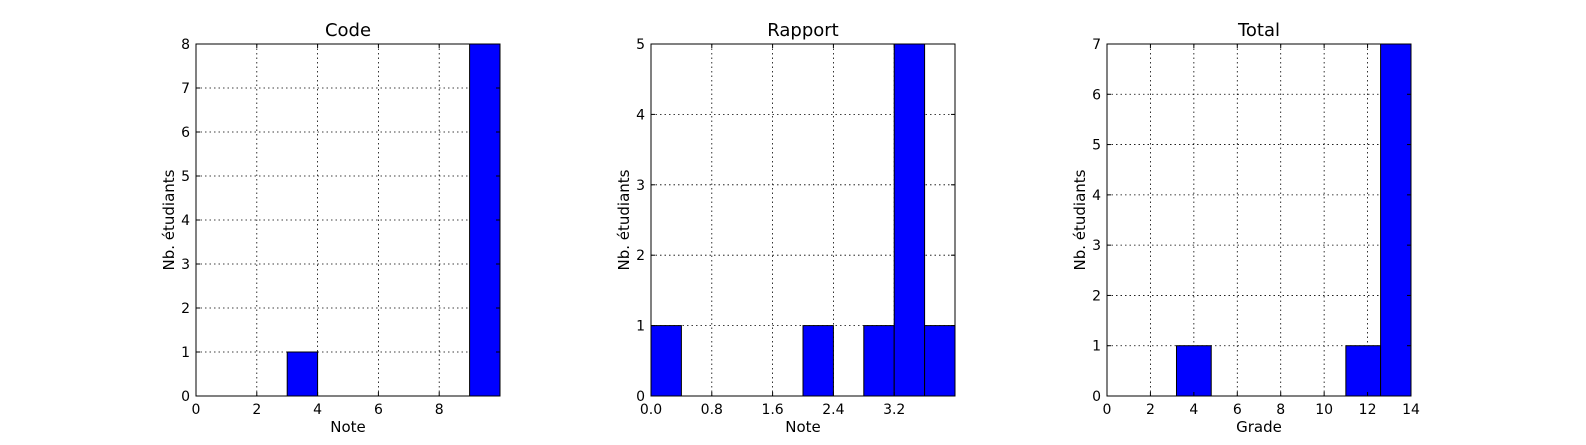  I want to click on x-tick-label: 0.8, so click(712, 410).